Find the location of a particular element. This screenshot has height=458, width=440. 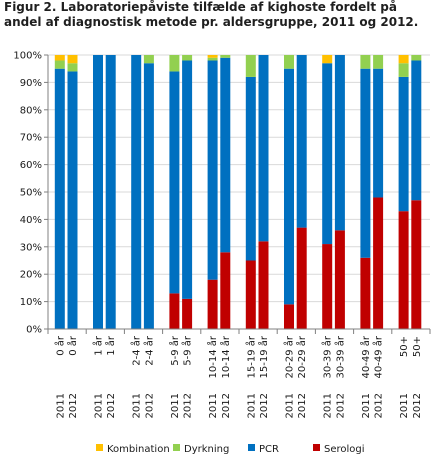

y-tick-label: 70% is located at coordinates (31, 138).